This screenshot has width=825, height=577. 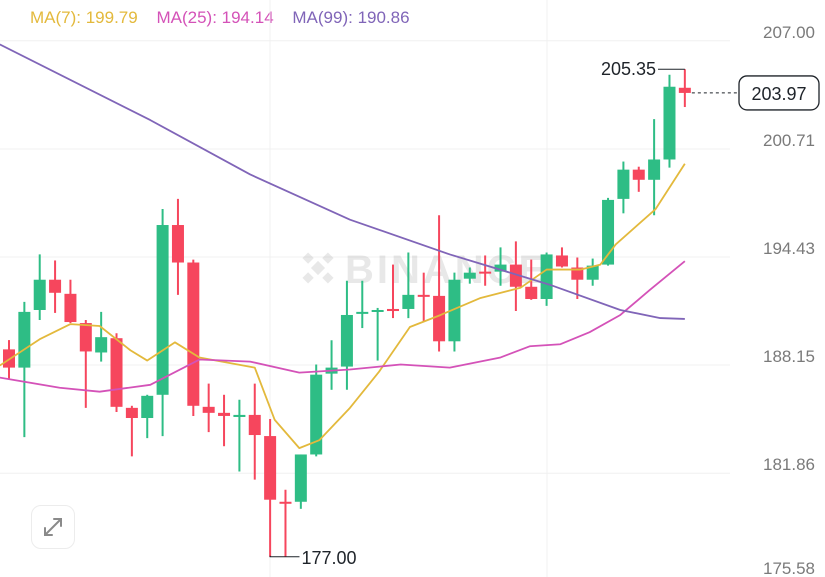 What do you see at coordinates (789, 300) in the screenshot?
I see `y-axis: 207.00 200.71 194.43 188.15 181.86 175.58` at bounding box center [789, 300].